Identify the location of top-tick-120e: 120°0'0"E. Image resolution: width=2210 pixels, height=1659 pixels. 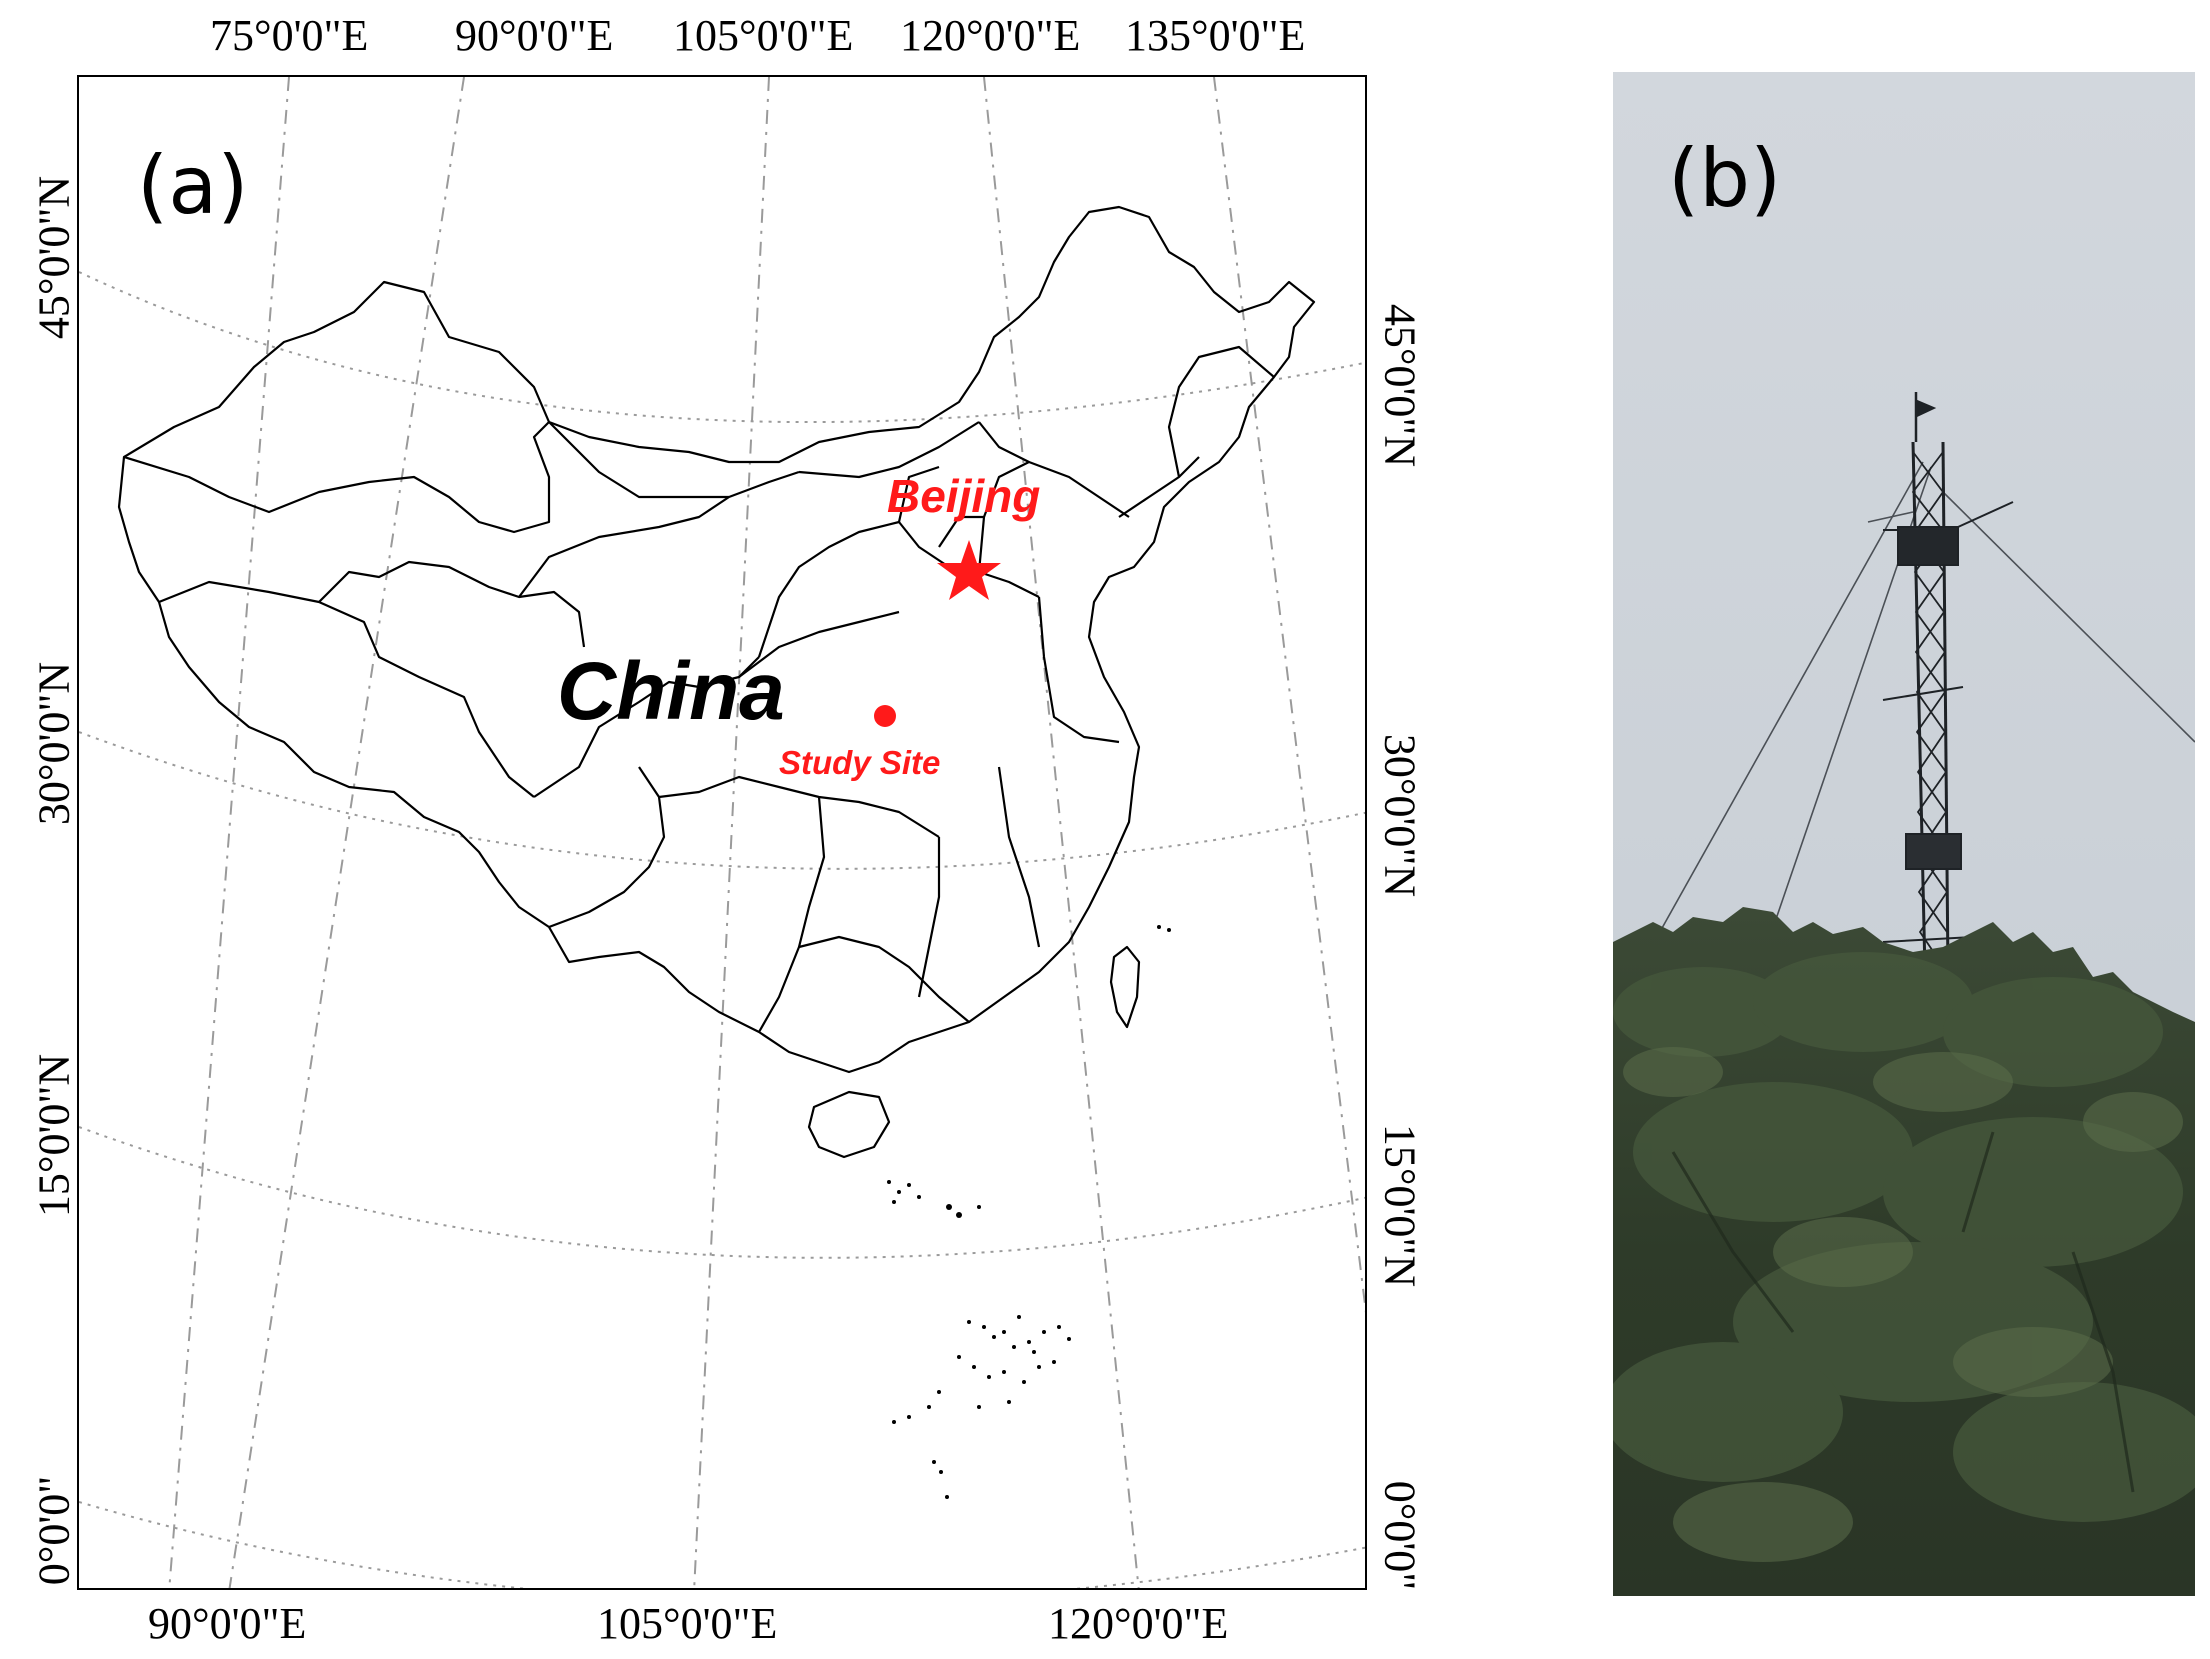
(990, 35).